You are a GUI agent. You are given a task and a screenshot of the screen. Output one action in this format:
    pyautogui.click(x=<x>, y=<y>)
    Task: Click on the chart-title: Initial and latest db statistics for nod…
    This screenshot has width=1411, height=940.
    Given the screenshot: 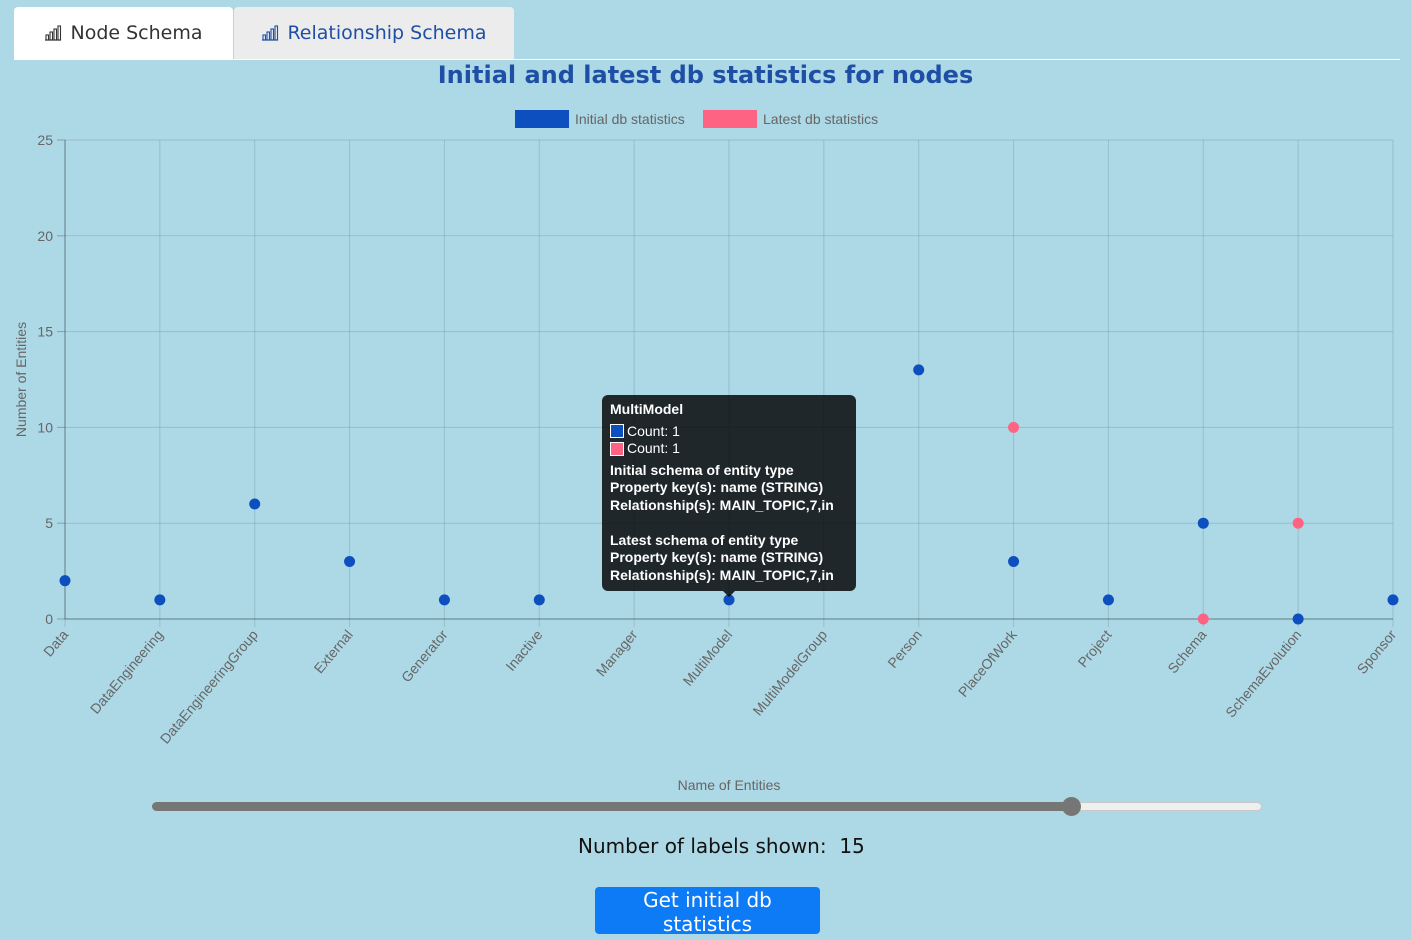 What is the action you would take?
    pyautogui.click(x=705, y=75)
    